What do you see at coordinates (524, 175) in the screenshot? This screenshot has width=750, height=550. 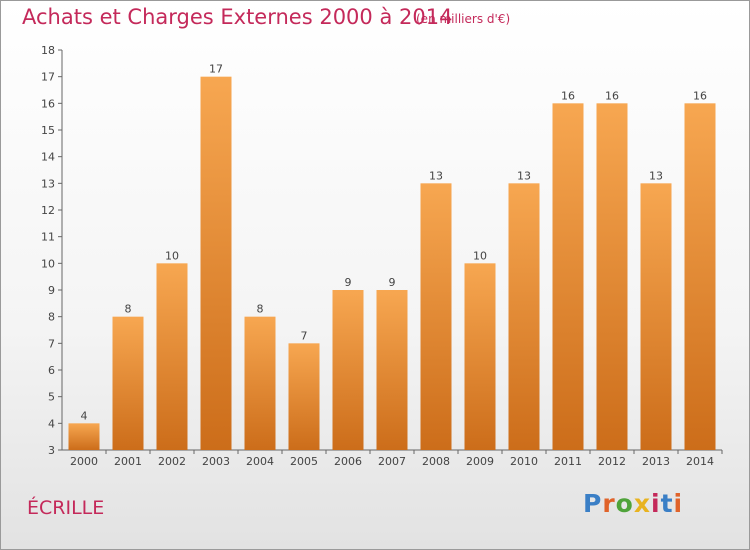 I see `data-label-2010: 13` at bounding box center [524, 175].